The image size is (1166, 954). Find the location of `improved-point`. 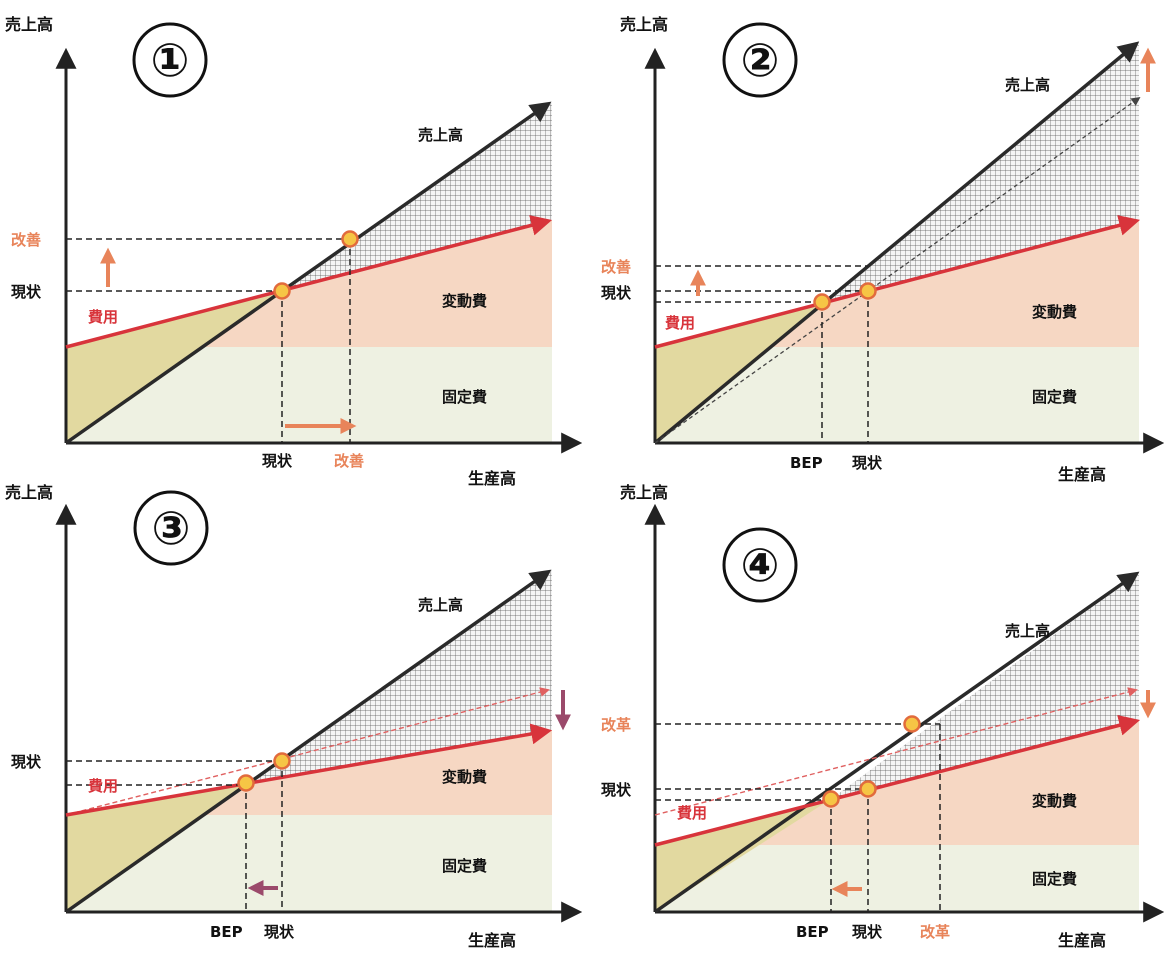

improved-point is located at coordinates (350, 239).